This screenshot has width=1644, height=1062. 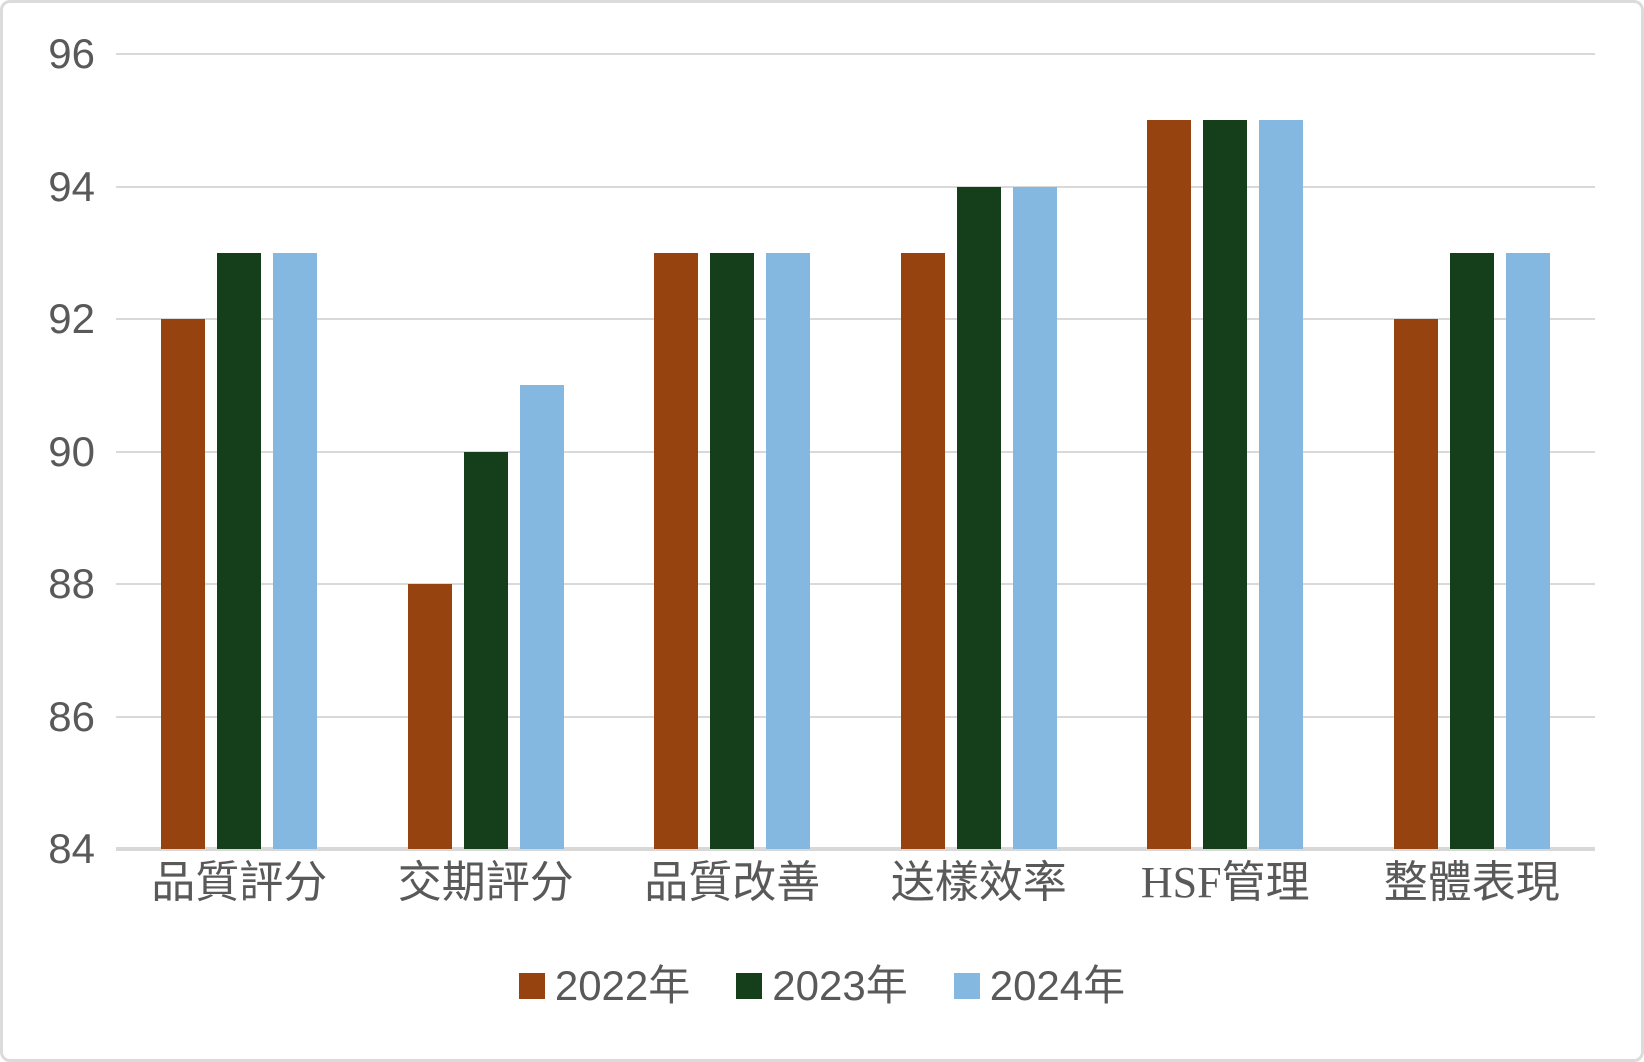 What do you see at coordinates (239, 882) in the screenshot?
I see `x-category-label: 品質評分` at bounding box center [239, 882].